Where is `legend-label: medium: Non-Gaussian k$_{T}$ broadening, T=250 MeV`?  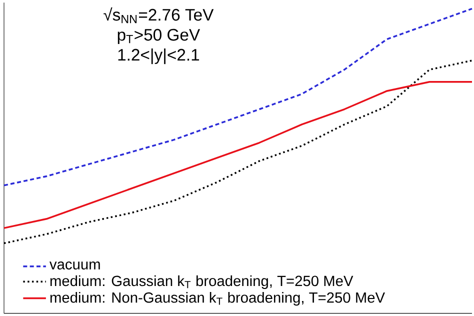
legend-label: medium: Non-Gaussian k$_{T}$ broadening, T=250 MeV is located at coordinates (217, 299).